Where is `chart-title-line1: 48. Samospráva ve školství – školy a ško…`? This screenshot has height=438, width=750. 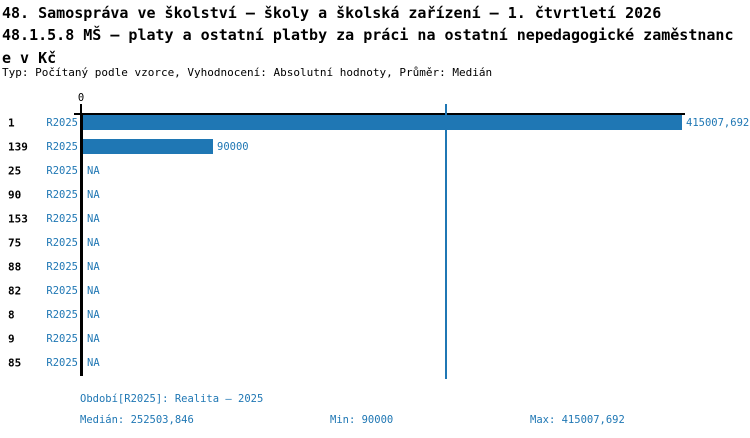
chart-title-line1: 48. Samospráva ve školství – školy a ško… is located at coordinates (332, 13).